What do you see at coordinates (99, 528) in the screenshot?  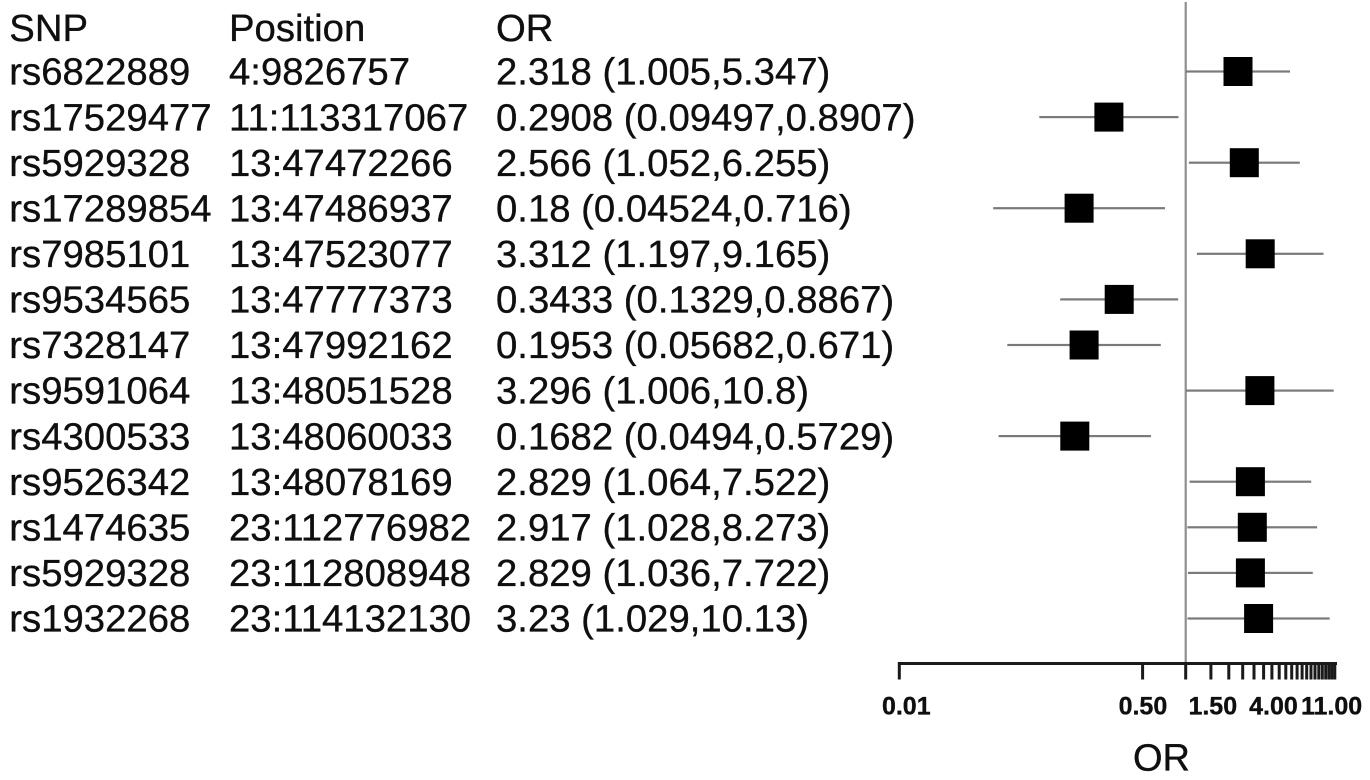 I see `svg-text: rs1474635` at bounding box center [99, 528].